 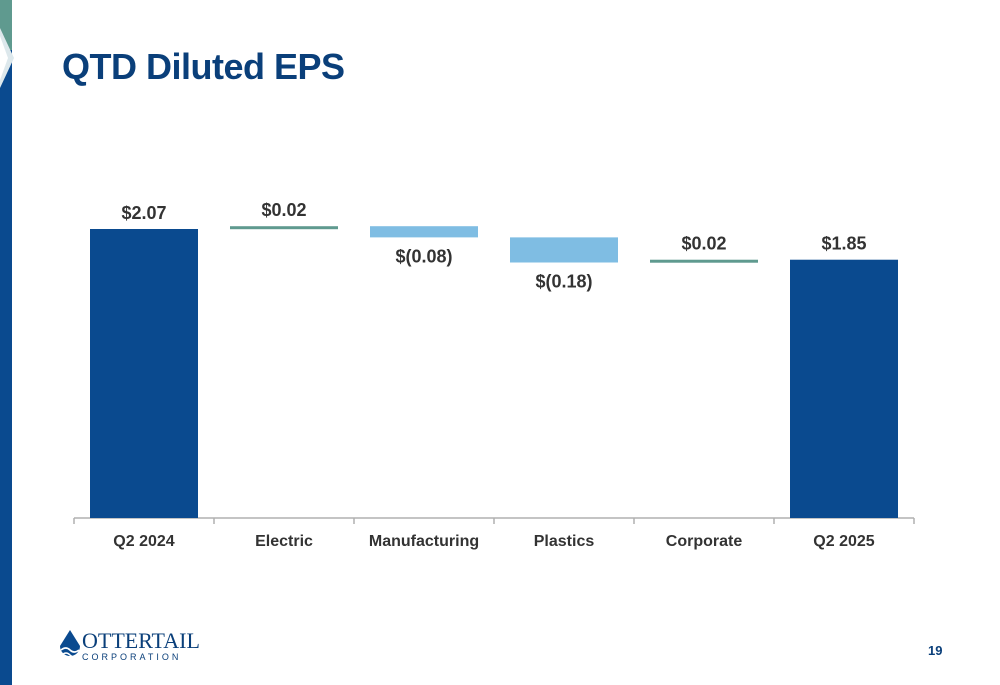 What do you see at coordinates (141, 640) in the screenshot?
I see `logo-name: OTTERTAIL` at bounding box center [141, 640].